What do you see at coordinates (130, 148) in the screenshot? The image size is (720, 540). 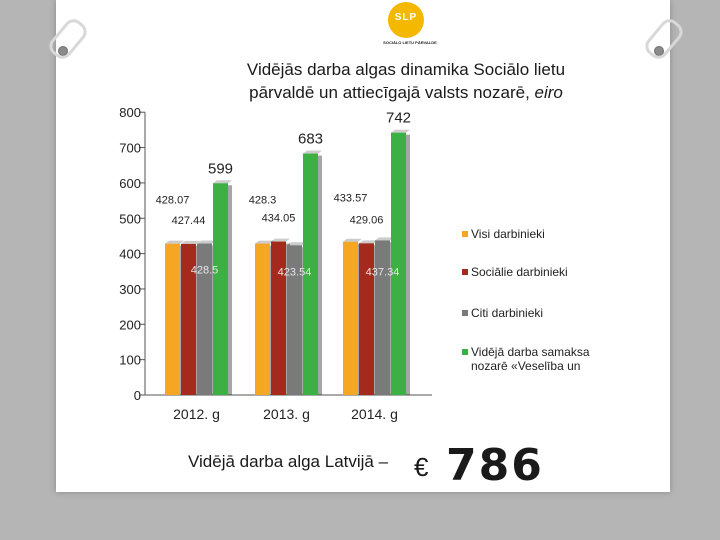 I see `y-tick-label: 700` at bounding box center [130, 148].